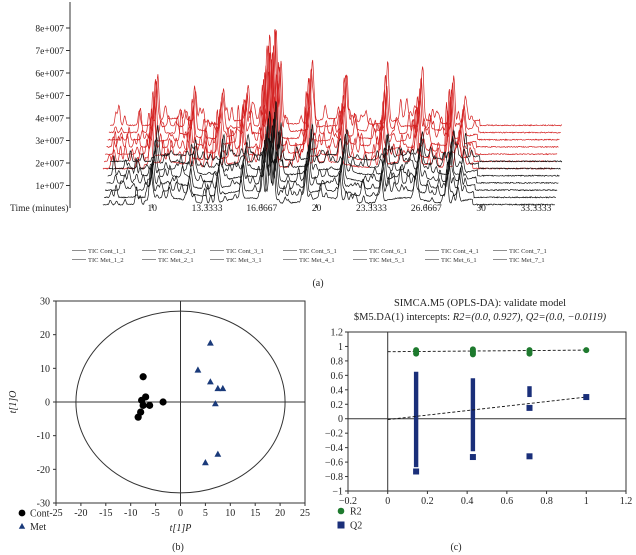  I want to click on x-tick-label: 26.6667, so click(426, 209).